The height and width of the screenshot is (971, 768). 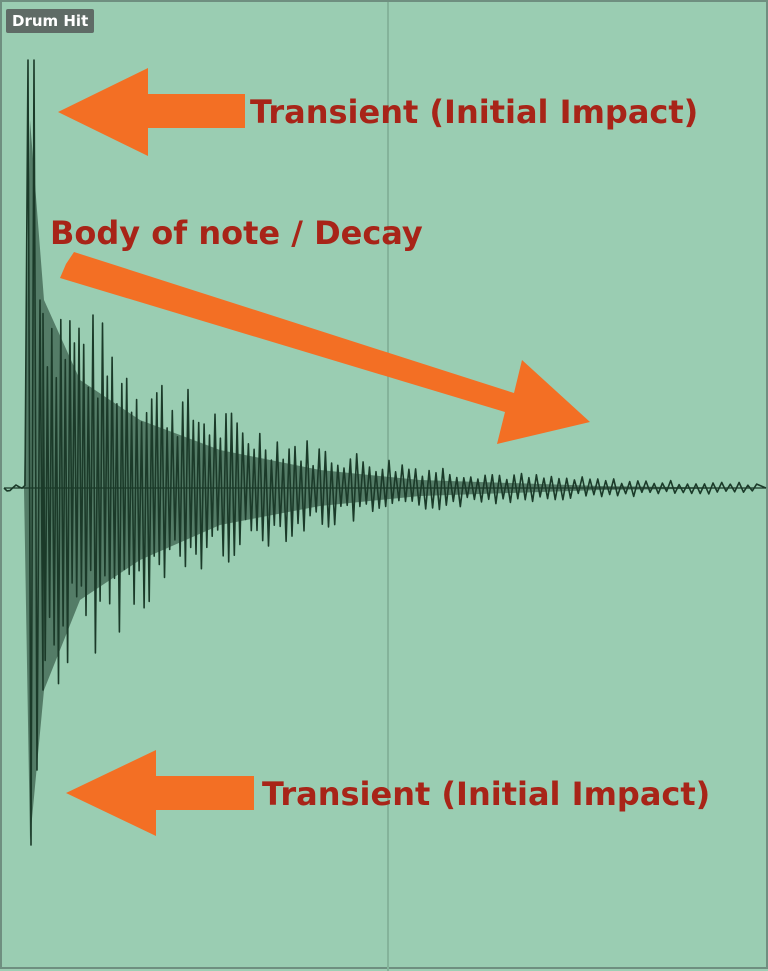 I want to click on arrow-left-top-icon, so click(x=151, y=112).